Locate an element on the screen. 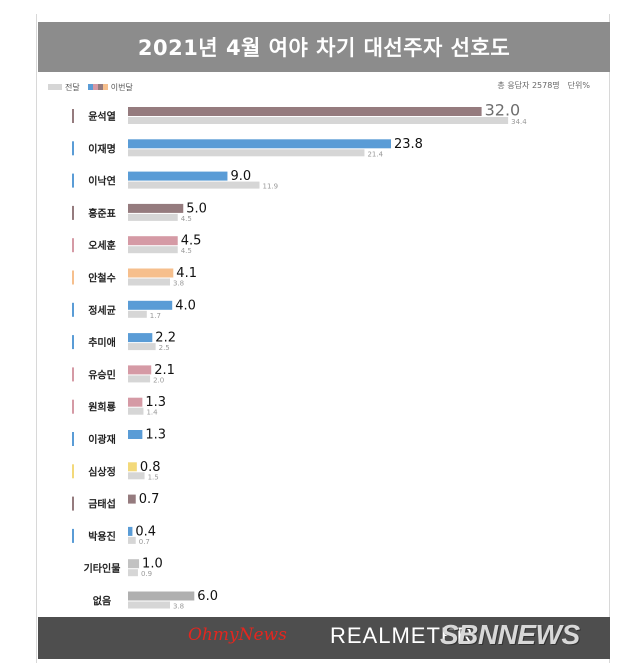 This screenshot has height=663, width=630. footer-bar: OhmyNews REALMETER SBNNEWS is located at coordinates (324, 638).